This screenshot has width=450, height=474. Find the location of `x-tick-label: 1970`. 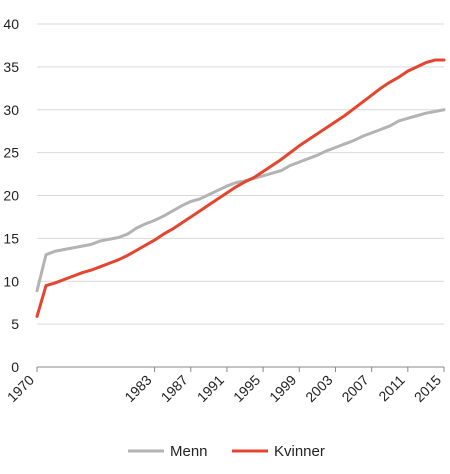

x-tick-label: 1970 is located at coordinates (20, 388).